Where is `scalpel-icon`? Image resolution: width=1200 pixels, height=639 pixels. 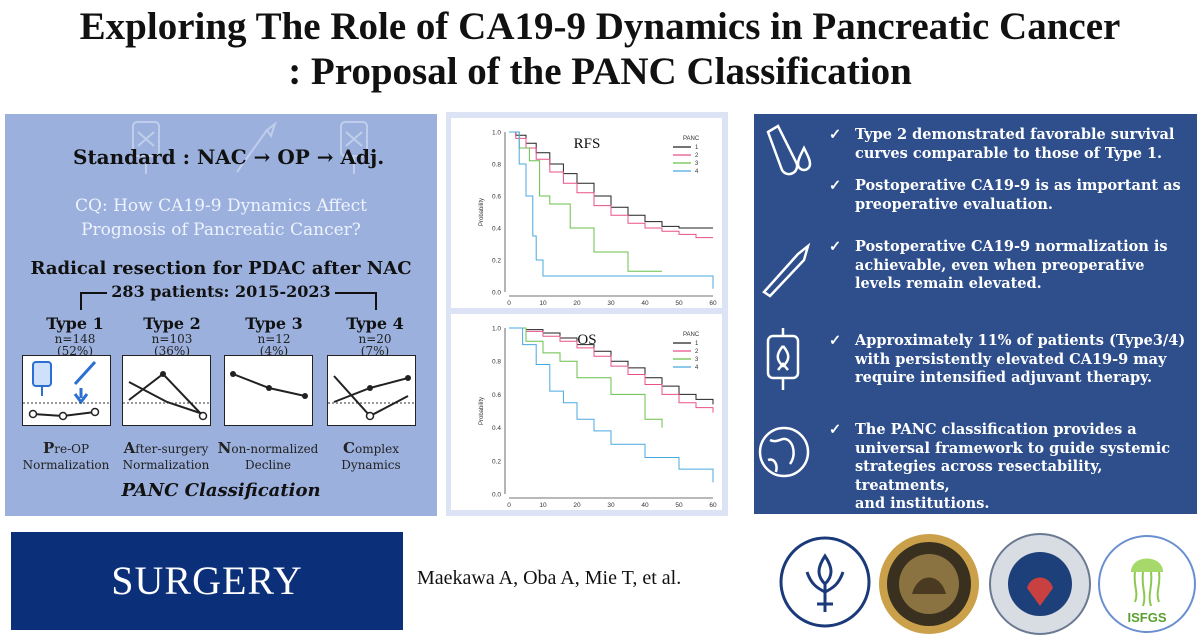
scalpel-icon is located at coordinates (786, 270).